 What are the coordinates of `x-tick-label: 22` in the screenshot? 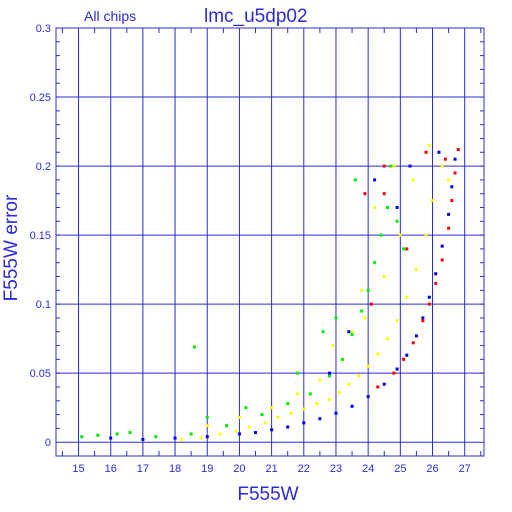 It's located at (304, 469).